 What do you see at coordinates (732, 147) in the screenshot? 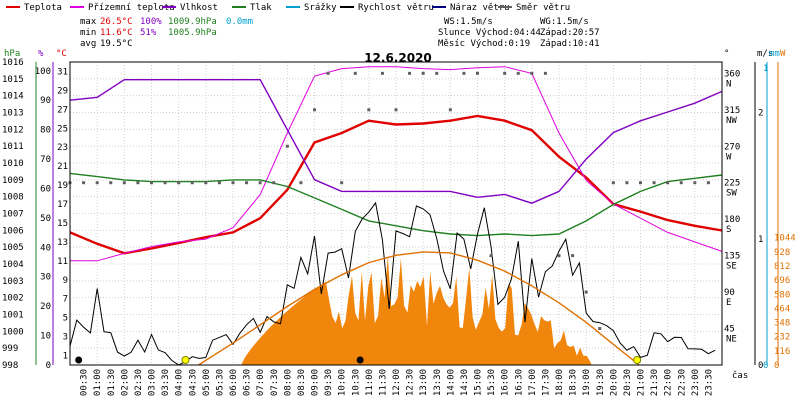
I see `tick-dir: 270` at bounding box center [732, 147].